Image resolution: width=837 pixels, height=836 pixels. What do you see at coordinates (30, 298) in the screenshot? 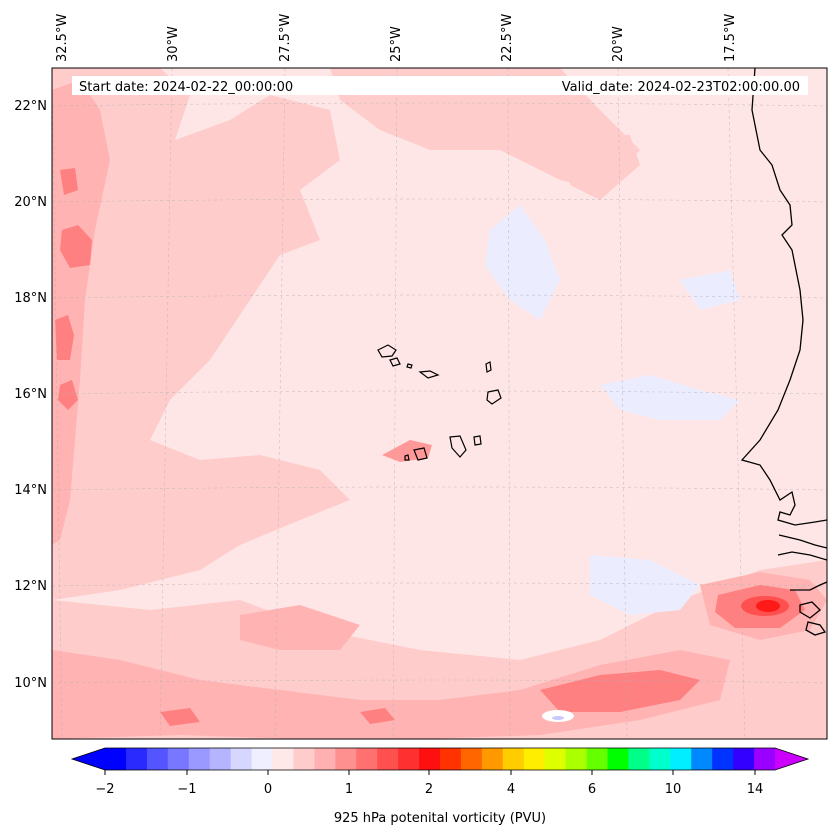
I see `lat-label: 18°N` at bounding box center [30, 298].